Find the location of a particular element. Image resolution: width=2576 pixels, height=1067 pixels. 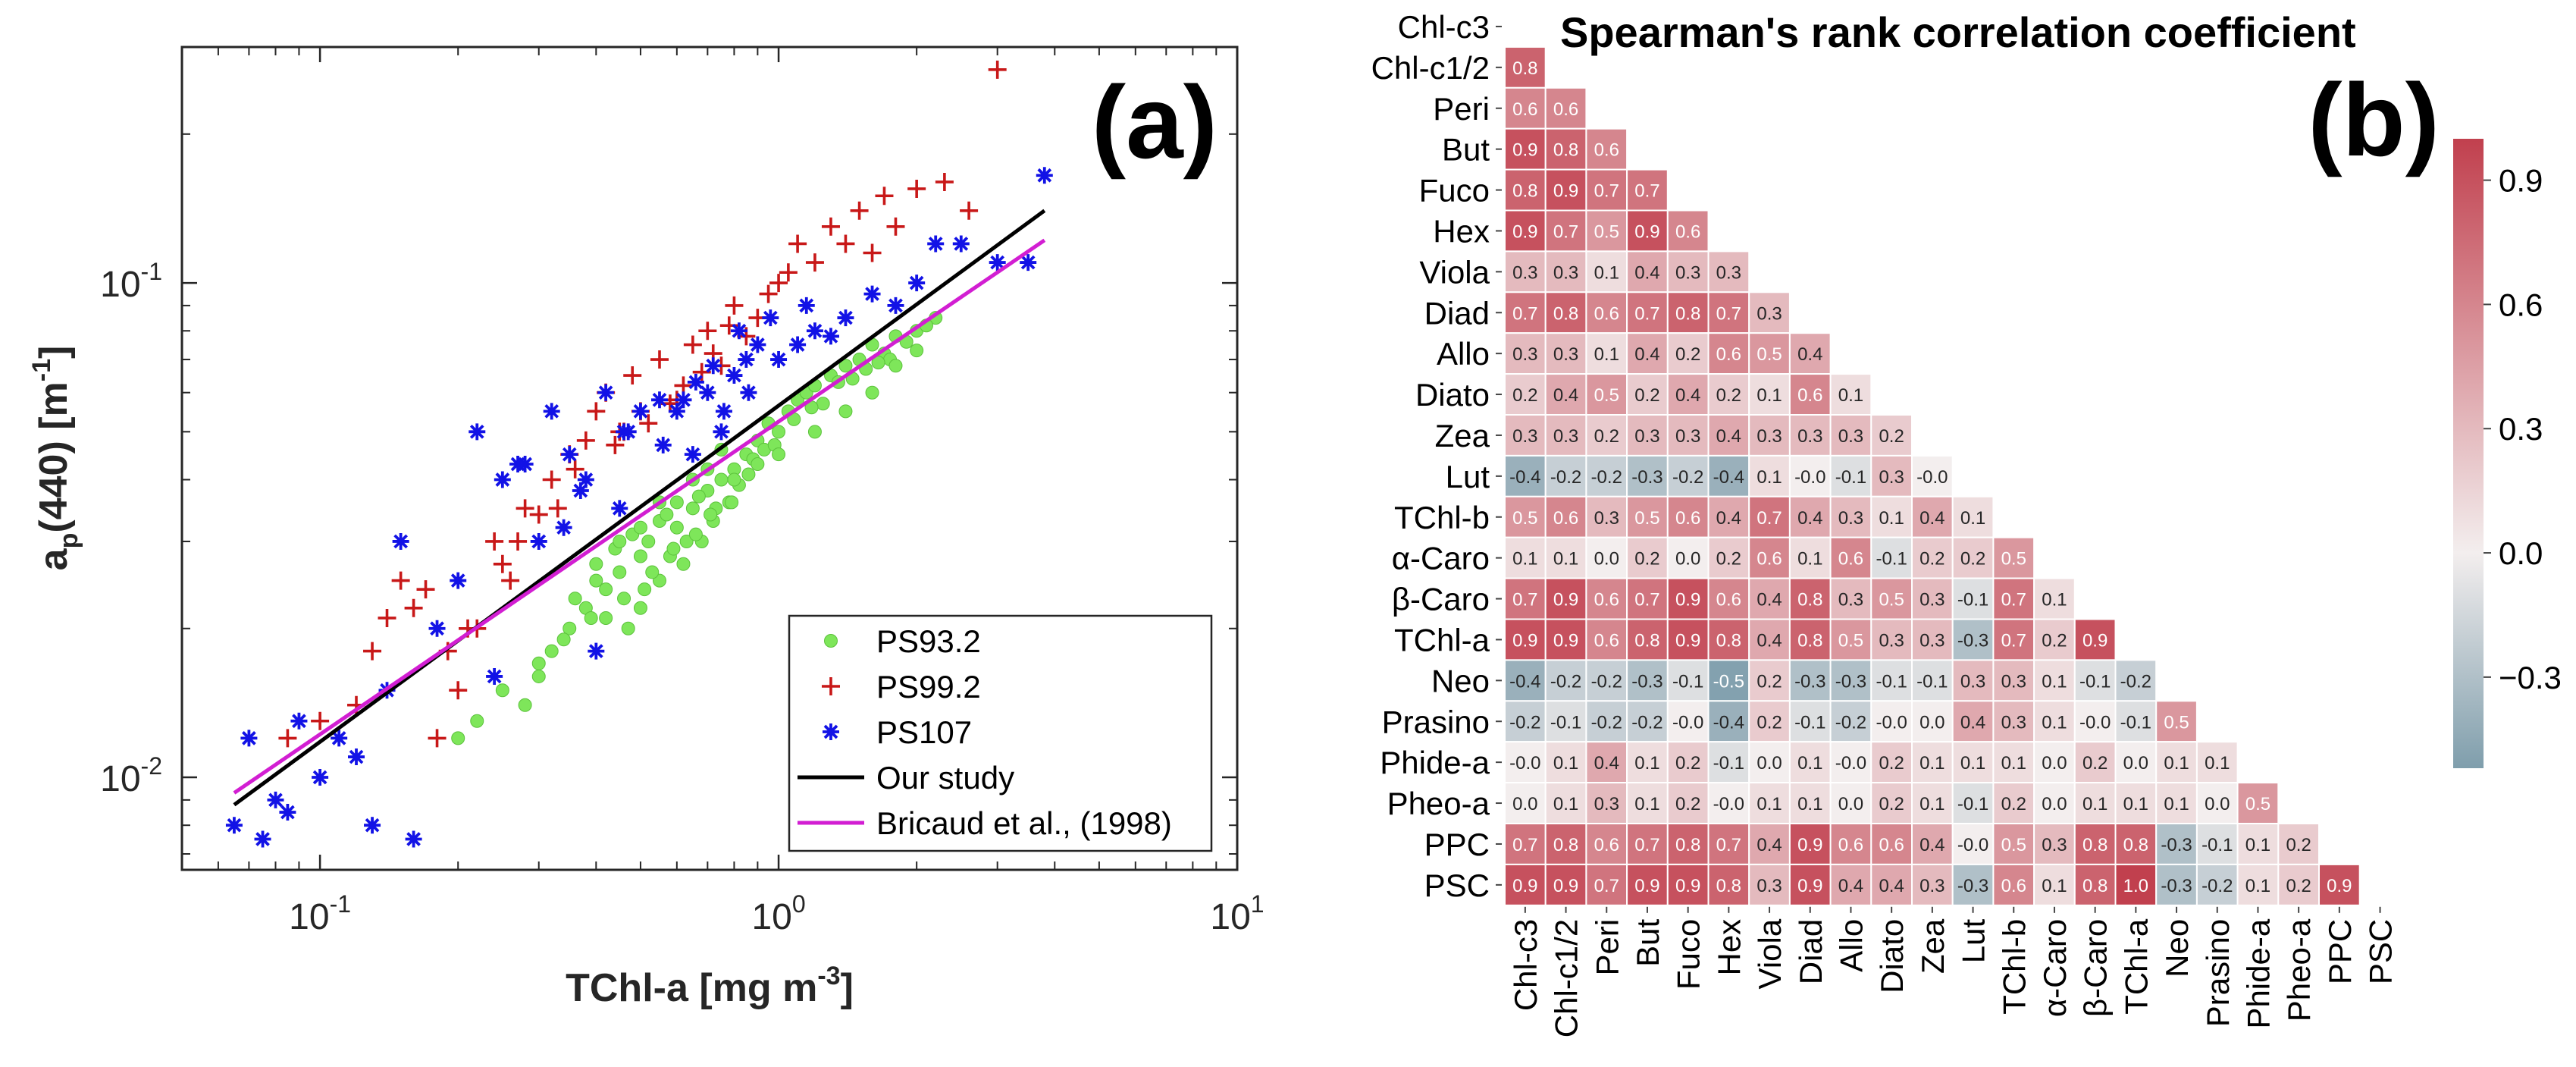

legend-ps93-2-marker is located at coordinates (831, 641).